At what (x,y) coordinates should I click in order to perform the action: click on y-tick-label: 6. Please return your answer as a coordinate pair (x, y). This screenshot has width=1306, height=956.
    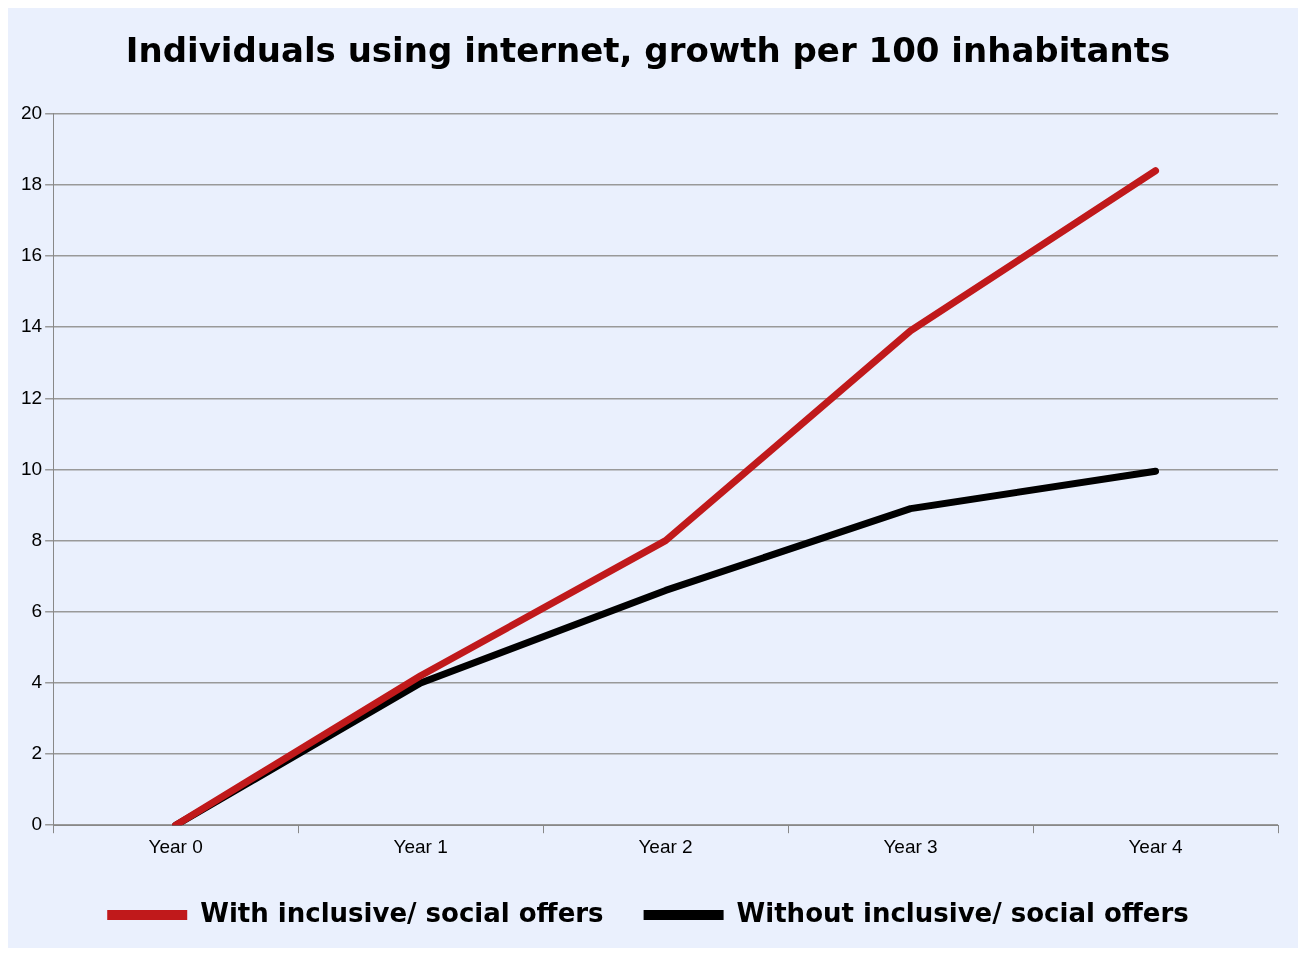
    Looking at the image, I should click on (37, 611).